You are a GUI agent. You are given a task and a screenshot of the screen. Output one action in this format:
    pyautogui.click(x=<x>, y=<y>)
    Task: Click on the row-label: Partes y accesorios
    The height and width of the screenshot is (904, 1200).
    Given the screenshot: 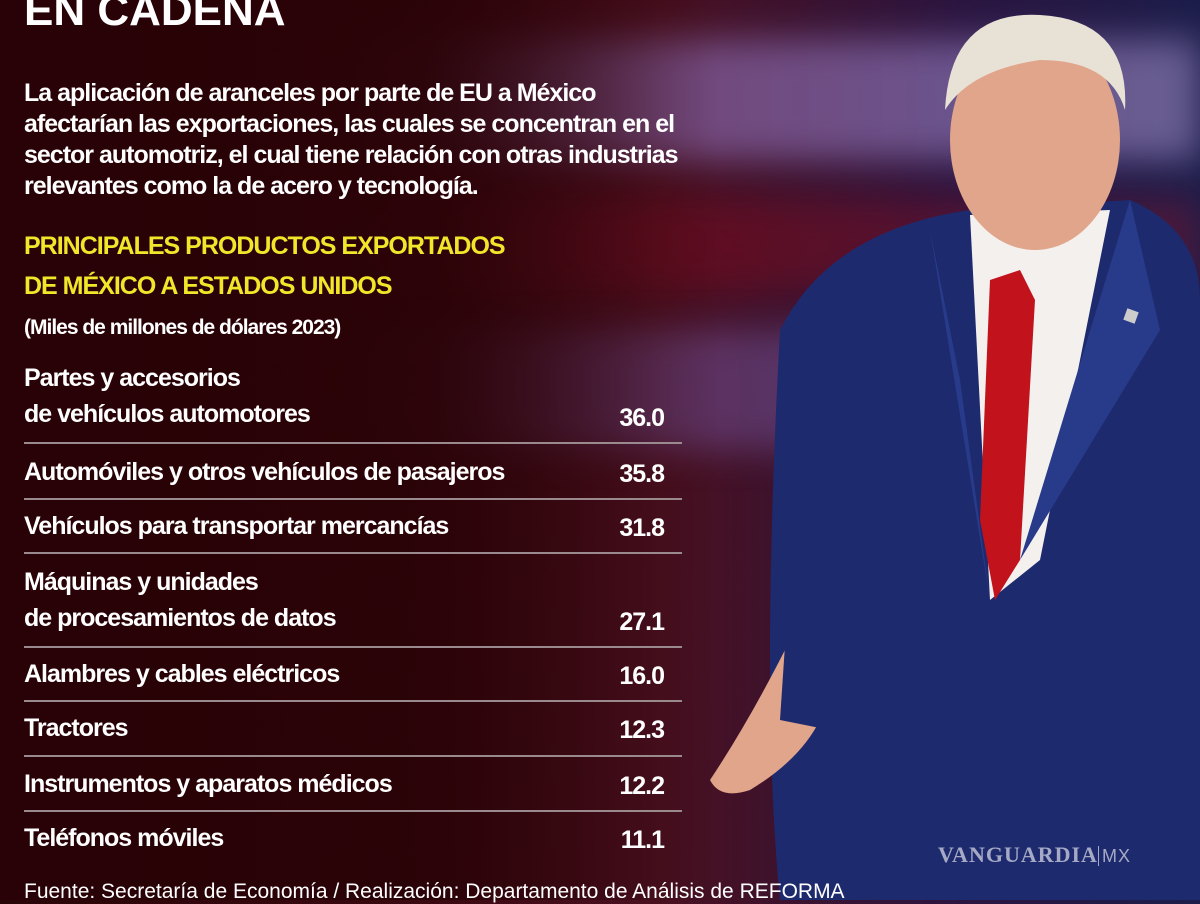 What is the action you would take?
    pyautogui.click(x=132, y=378)
    